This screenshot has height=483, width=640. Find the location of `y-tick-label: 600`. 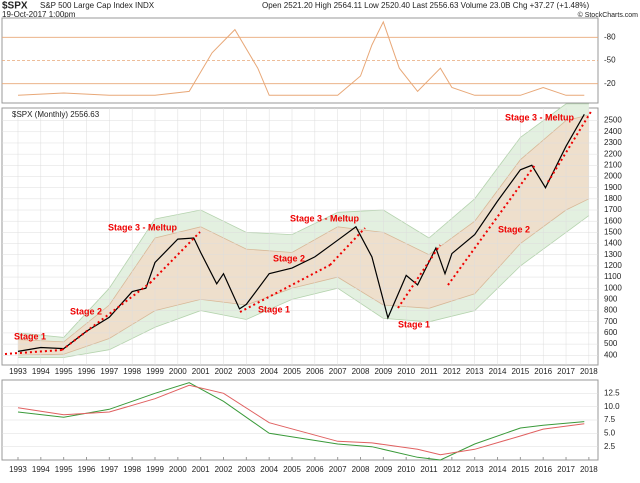

y-tick-label: 600 is located at coordinates (611, 332).